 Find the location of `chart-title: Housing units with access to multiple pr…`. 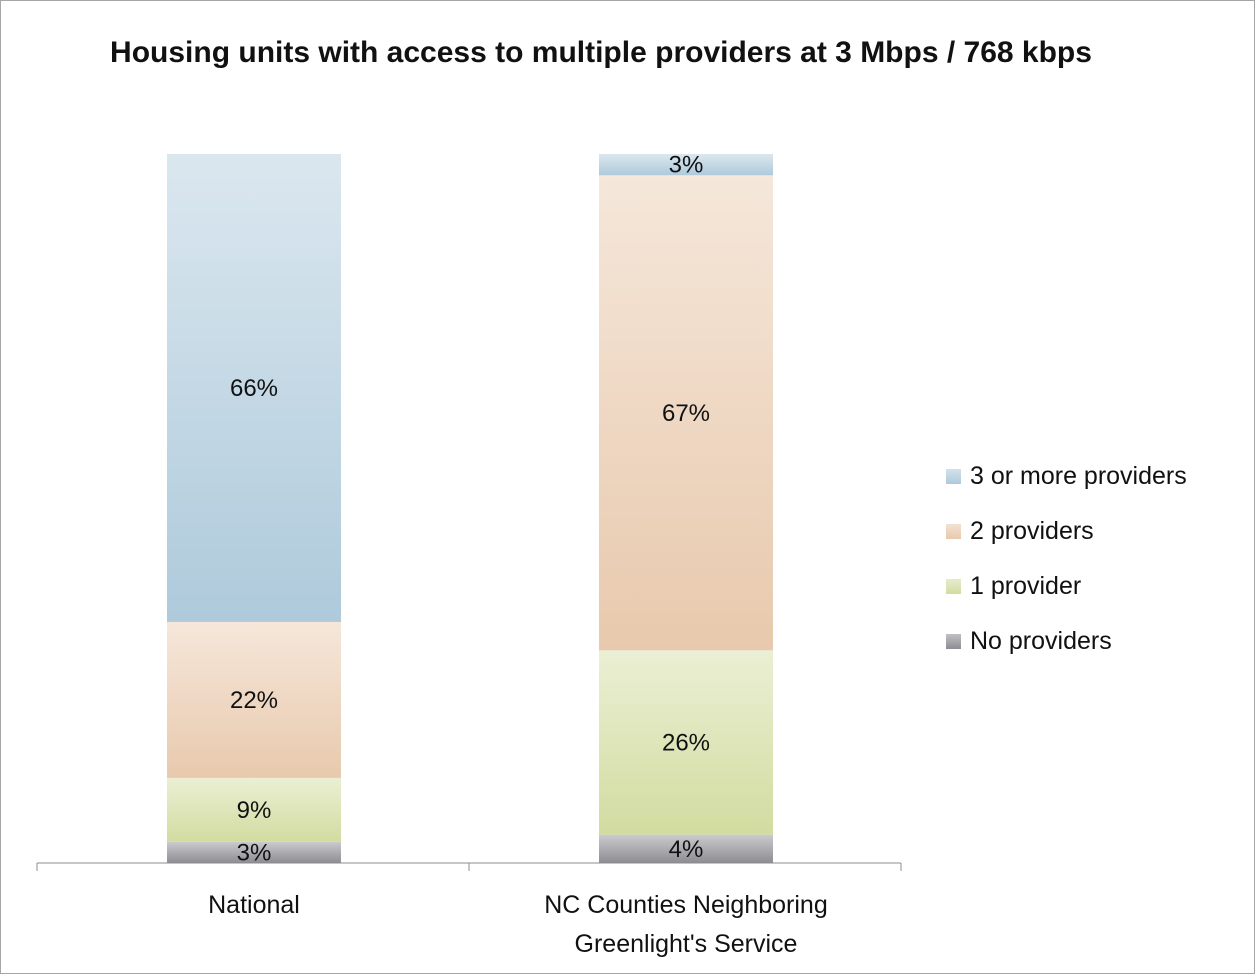

chart-title: Housing units with access to multiple pr… is located at coordinates (601, 52).